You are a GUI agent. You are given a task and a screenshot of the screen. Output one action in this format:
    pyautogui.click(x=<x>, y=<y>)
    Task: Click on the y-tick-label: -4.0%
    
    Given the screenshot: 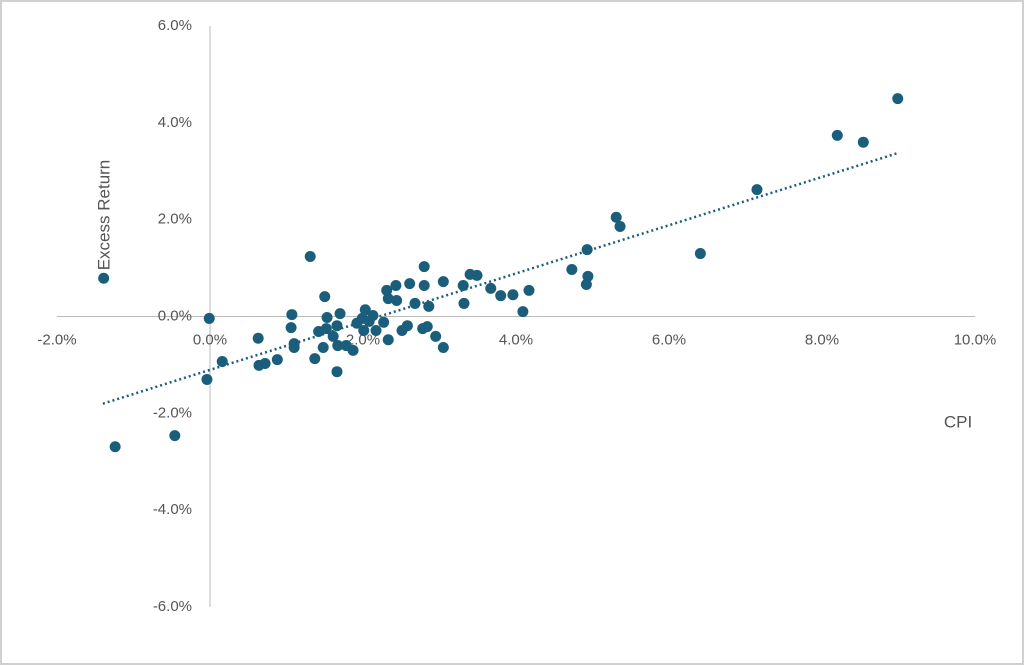 What is the action you would take?
    pyautogui.click(x=172, y=509)
    